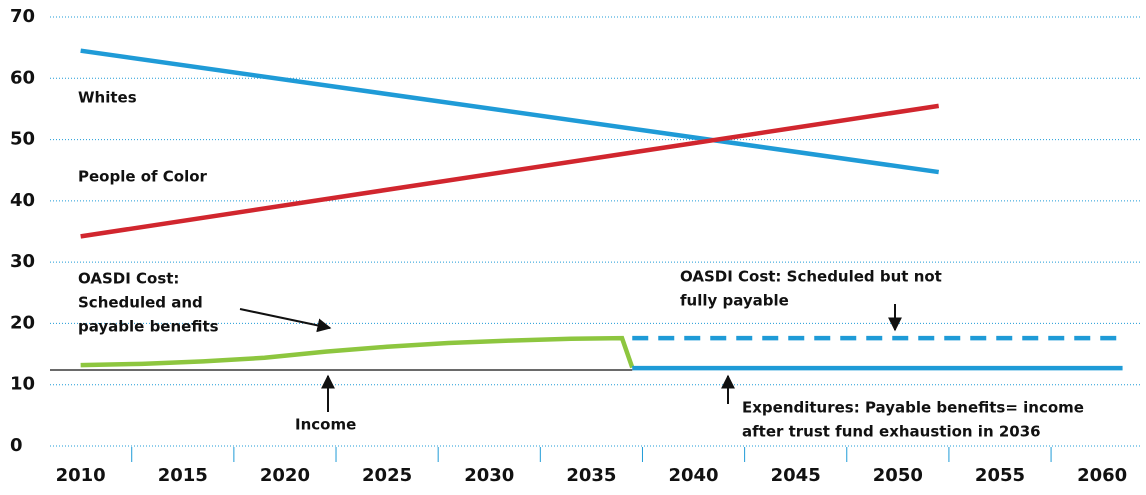  Describe the element at coordinates (387, 475) in the screenshot. I see `x-tick-label: 2025` at that location.